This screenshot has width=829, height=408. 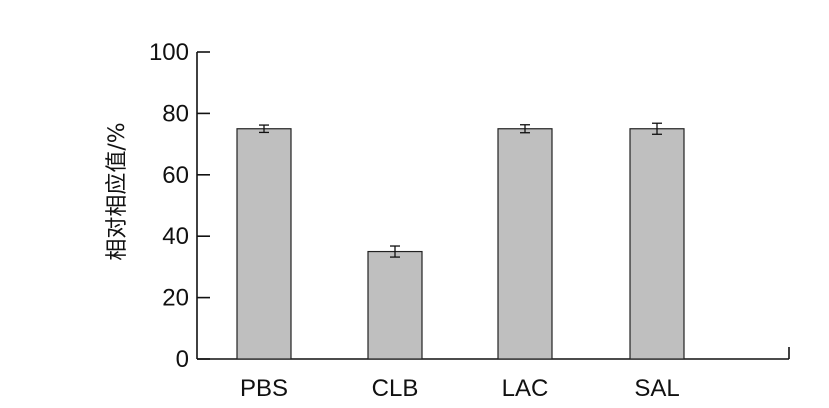 What do you see at coordinates (525, 388) in the screenshot?
I see `category-label-lac: LAC` at bounding box center [525, 388].